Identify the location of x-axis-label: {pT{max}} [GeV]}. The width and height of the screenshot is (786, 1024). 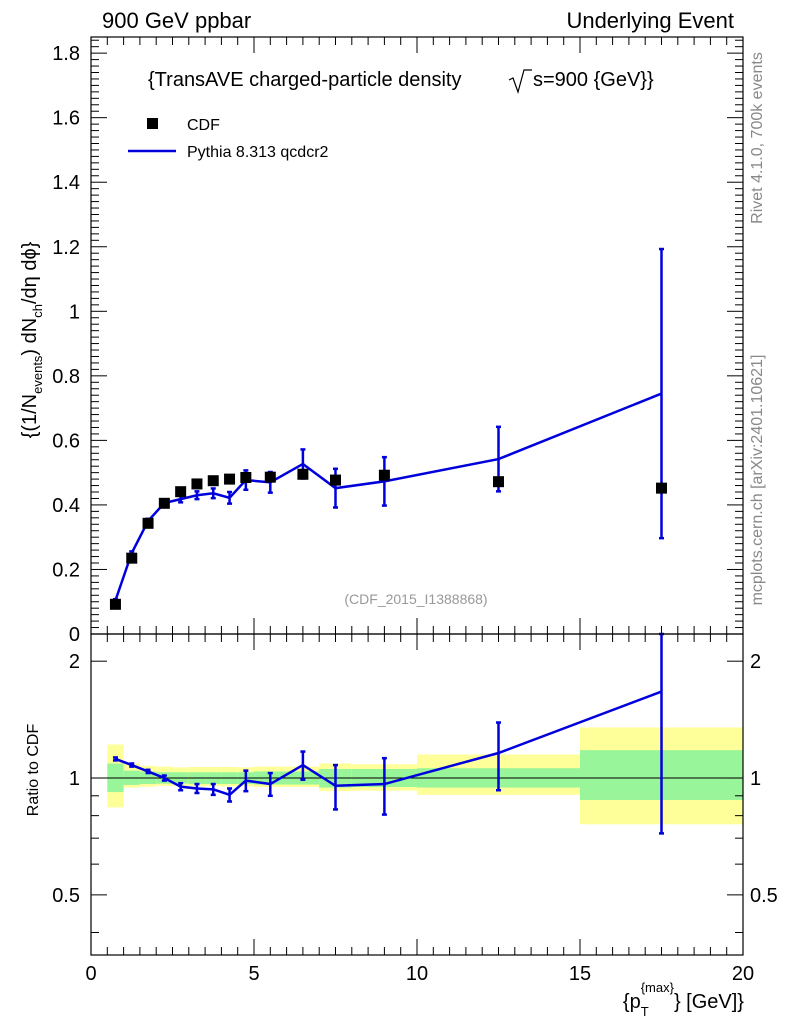
(683, 999).